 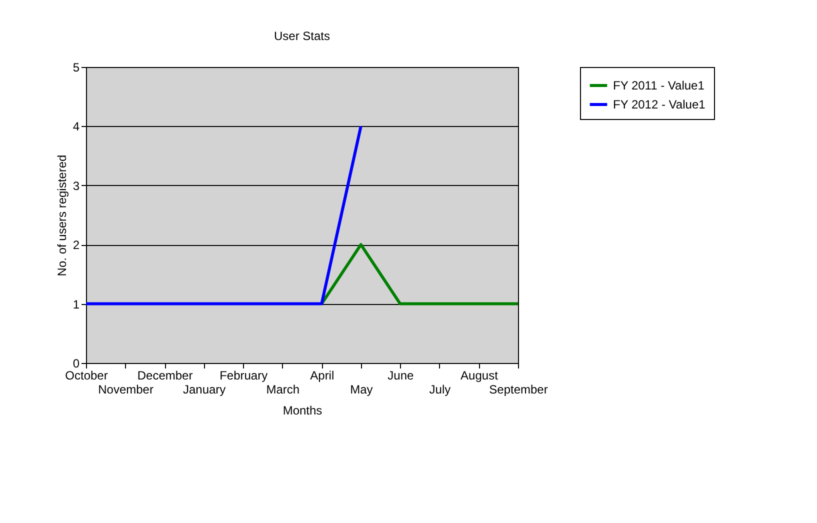 What do you see at coordinates (165, 375) in the screenshot?
I see `x-tick-label: December` at bounding box center [165, 375].